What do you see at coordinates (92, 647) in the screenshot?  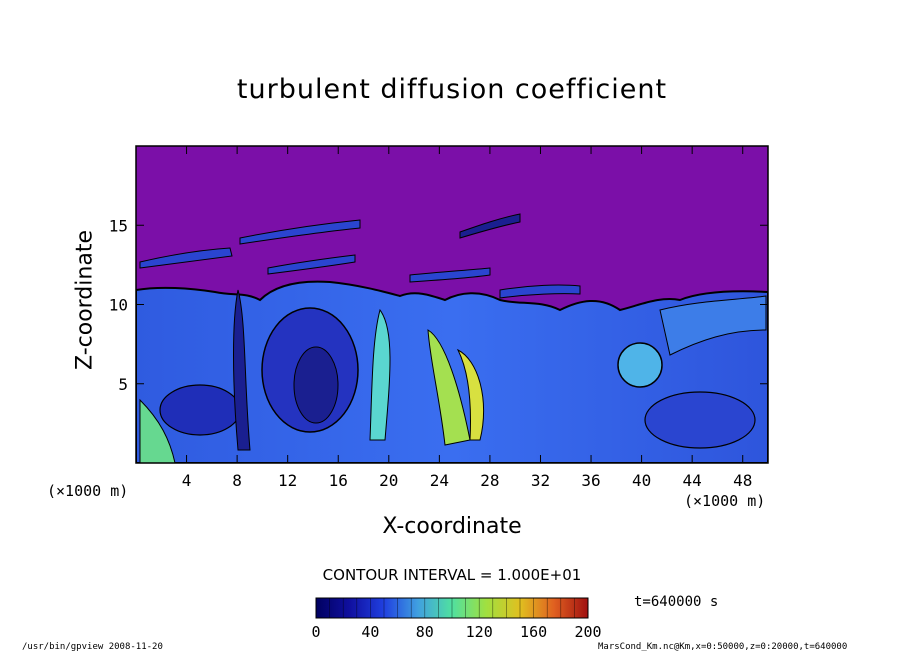 I see `footer-left: /usr/bin/gpview 2008-11-20` at bounding box center [92, 647].